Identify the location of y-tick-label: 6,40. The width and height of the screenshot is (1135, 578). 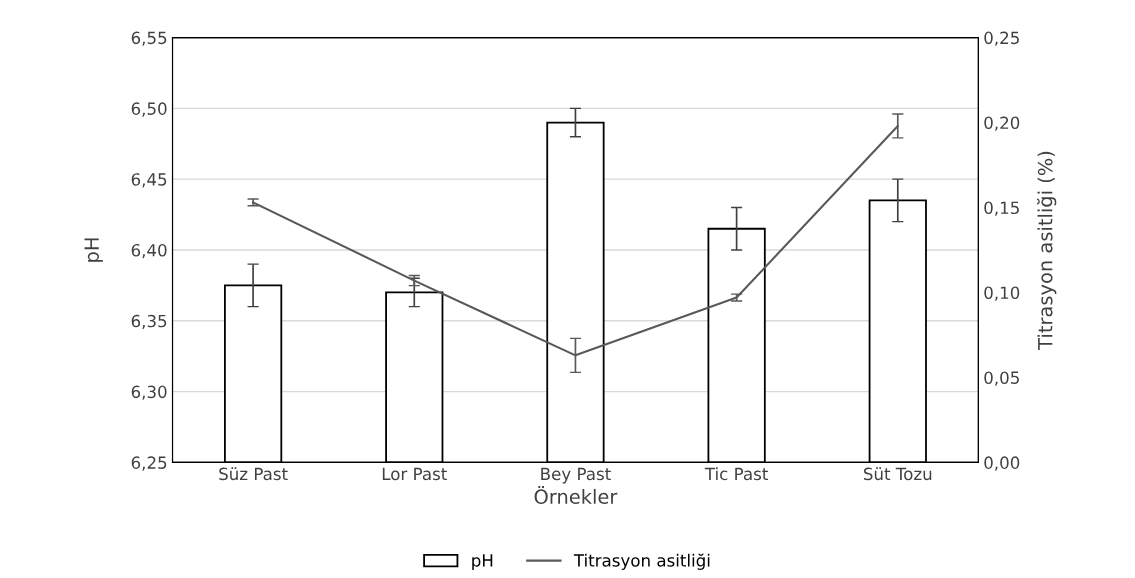
(149, 251).